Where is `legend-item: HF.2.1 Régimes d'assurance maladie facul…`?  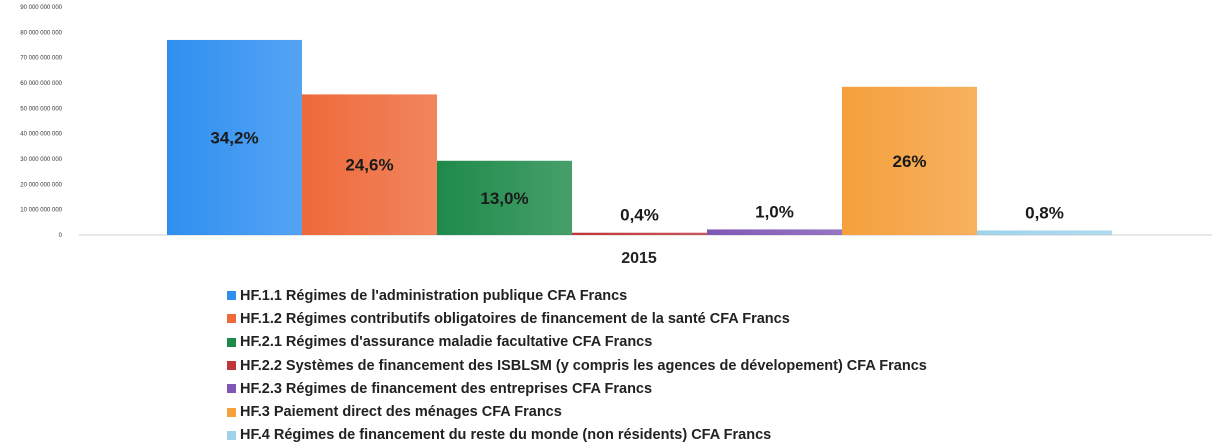 legend-item: HF.2.1 Régimes d'assurance maladie facul… is located at coordinates (577, 342).